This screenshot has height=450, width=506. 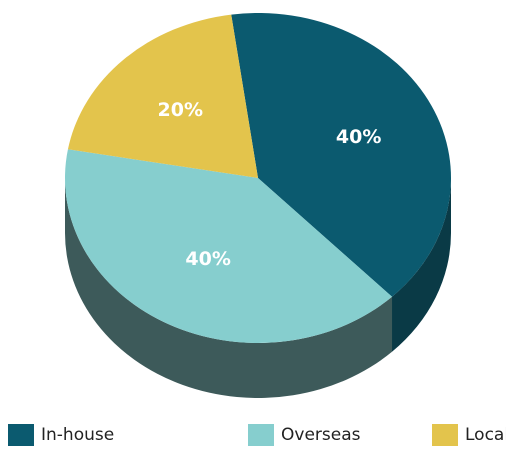 I want to click on legend-item-in-house: In-house, so click(x=61, y=435).